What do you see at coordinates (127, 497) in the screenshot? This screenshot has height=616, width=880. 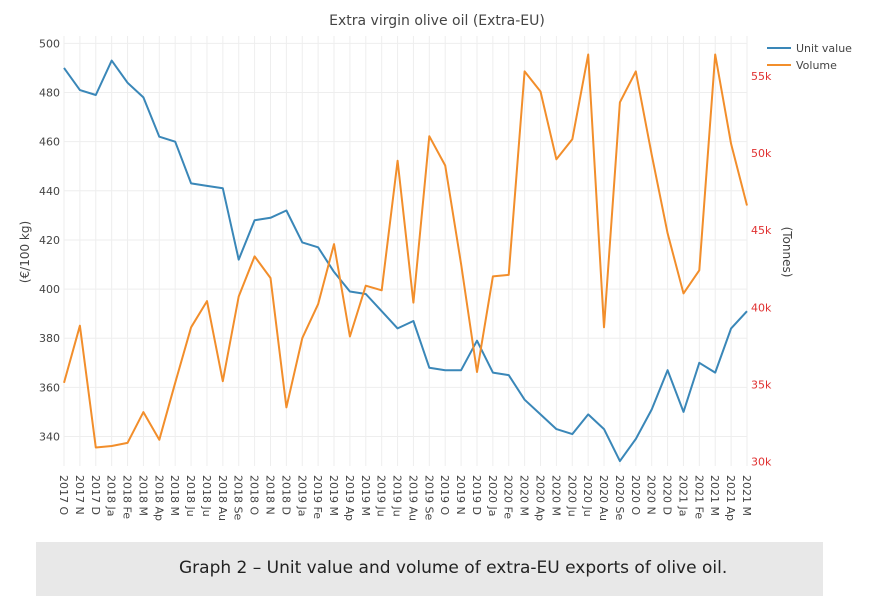 I see `x-tick-label: 2018 Fe` at bounding box center [127, 497].